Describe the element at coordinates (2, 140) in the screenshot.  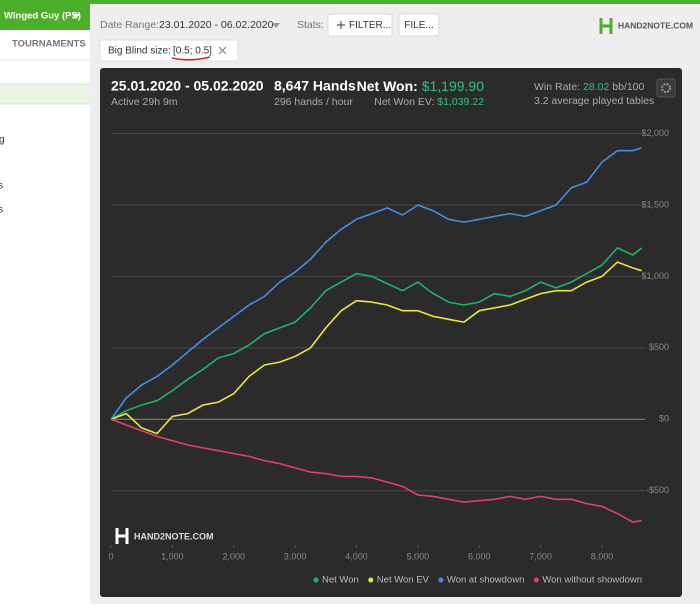
I see `sidebar-item: g` at that location.